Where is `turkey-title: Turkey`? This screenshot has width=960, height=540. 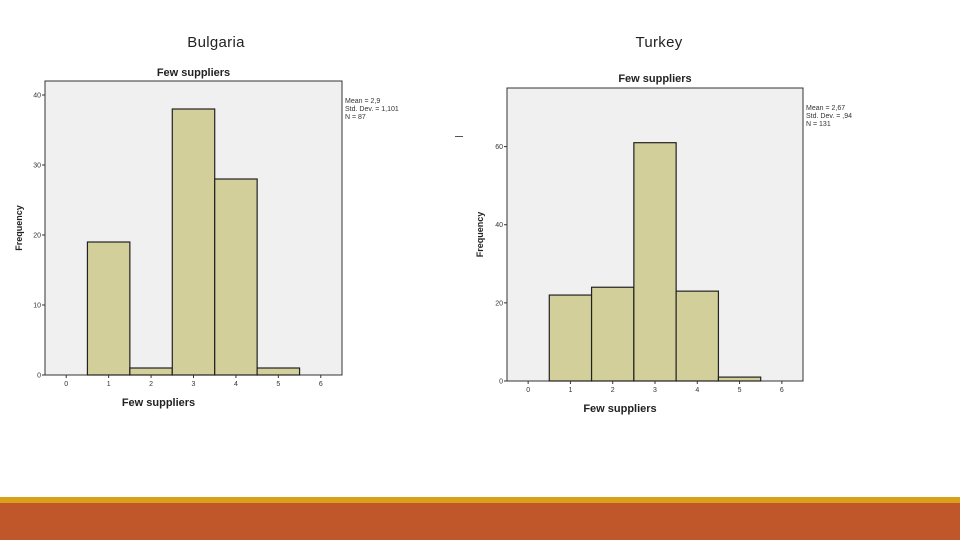
turkey-title: Turkey is located at coordinates (659, 42).